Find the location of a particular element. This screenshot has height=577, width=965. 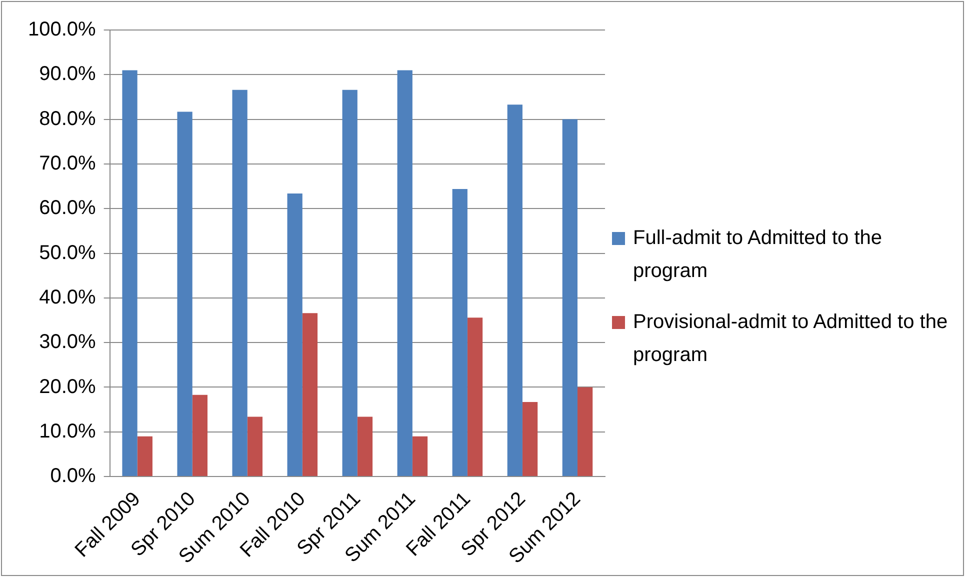

y-tick-label: 80.0% is located at coordinates (67, 119).